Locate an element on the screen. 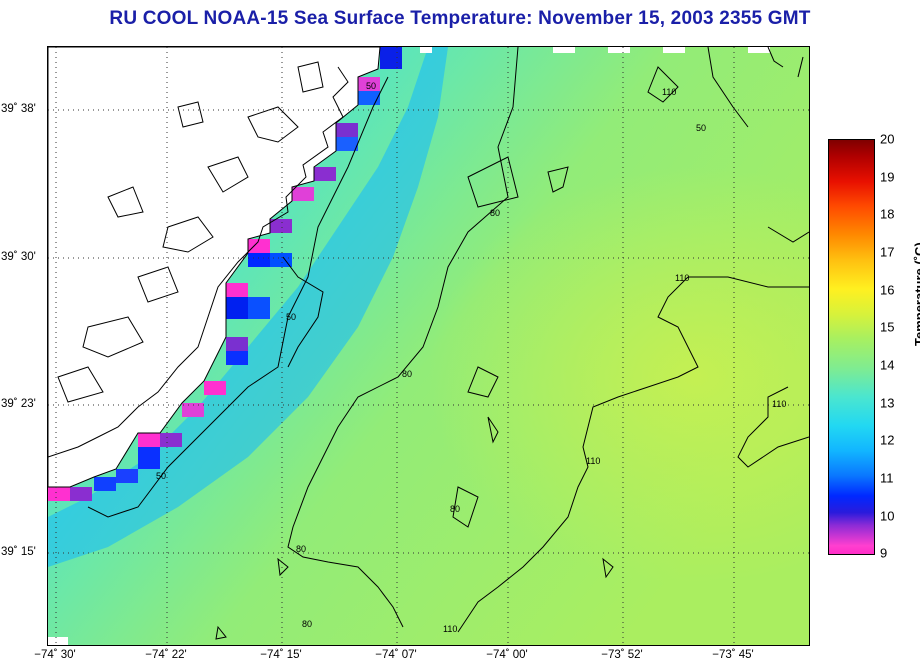 The width and height of the screenshot is (920, 665). lon-label: −73˚ 45' is located at coordinates (733, 655).